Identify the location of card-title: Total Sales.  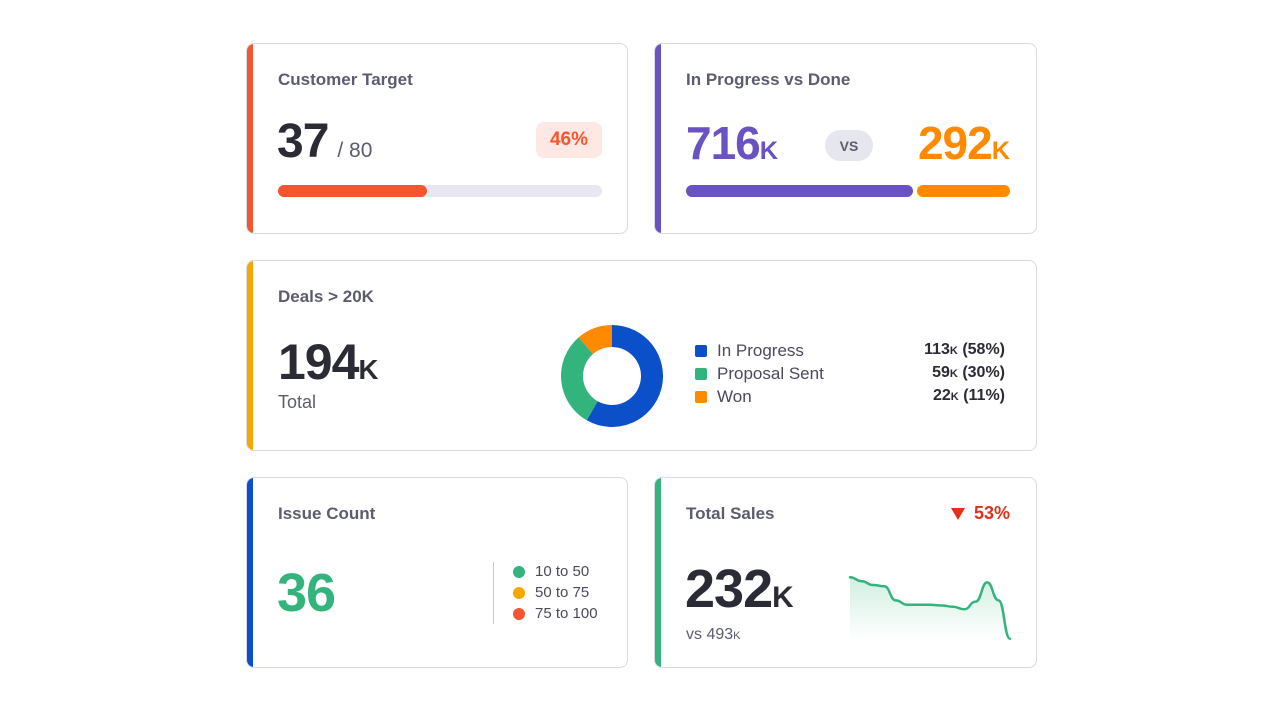
(730, 513).